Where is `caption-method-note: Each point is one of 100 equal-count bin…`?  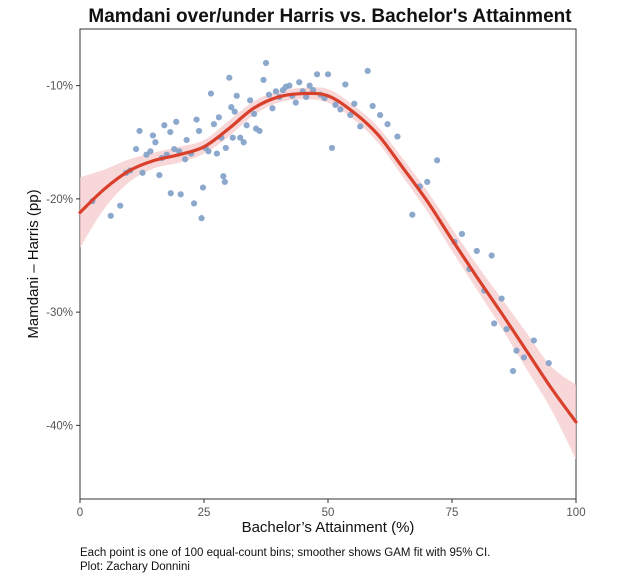 caption-method-note: Each point is one of 100 equal-count bin… is located at coordinates (285, 553).